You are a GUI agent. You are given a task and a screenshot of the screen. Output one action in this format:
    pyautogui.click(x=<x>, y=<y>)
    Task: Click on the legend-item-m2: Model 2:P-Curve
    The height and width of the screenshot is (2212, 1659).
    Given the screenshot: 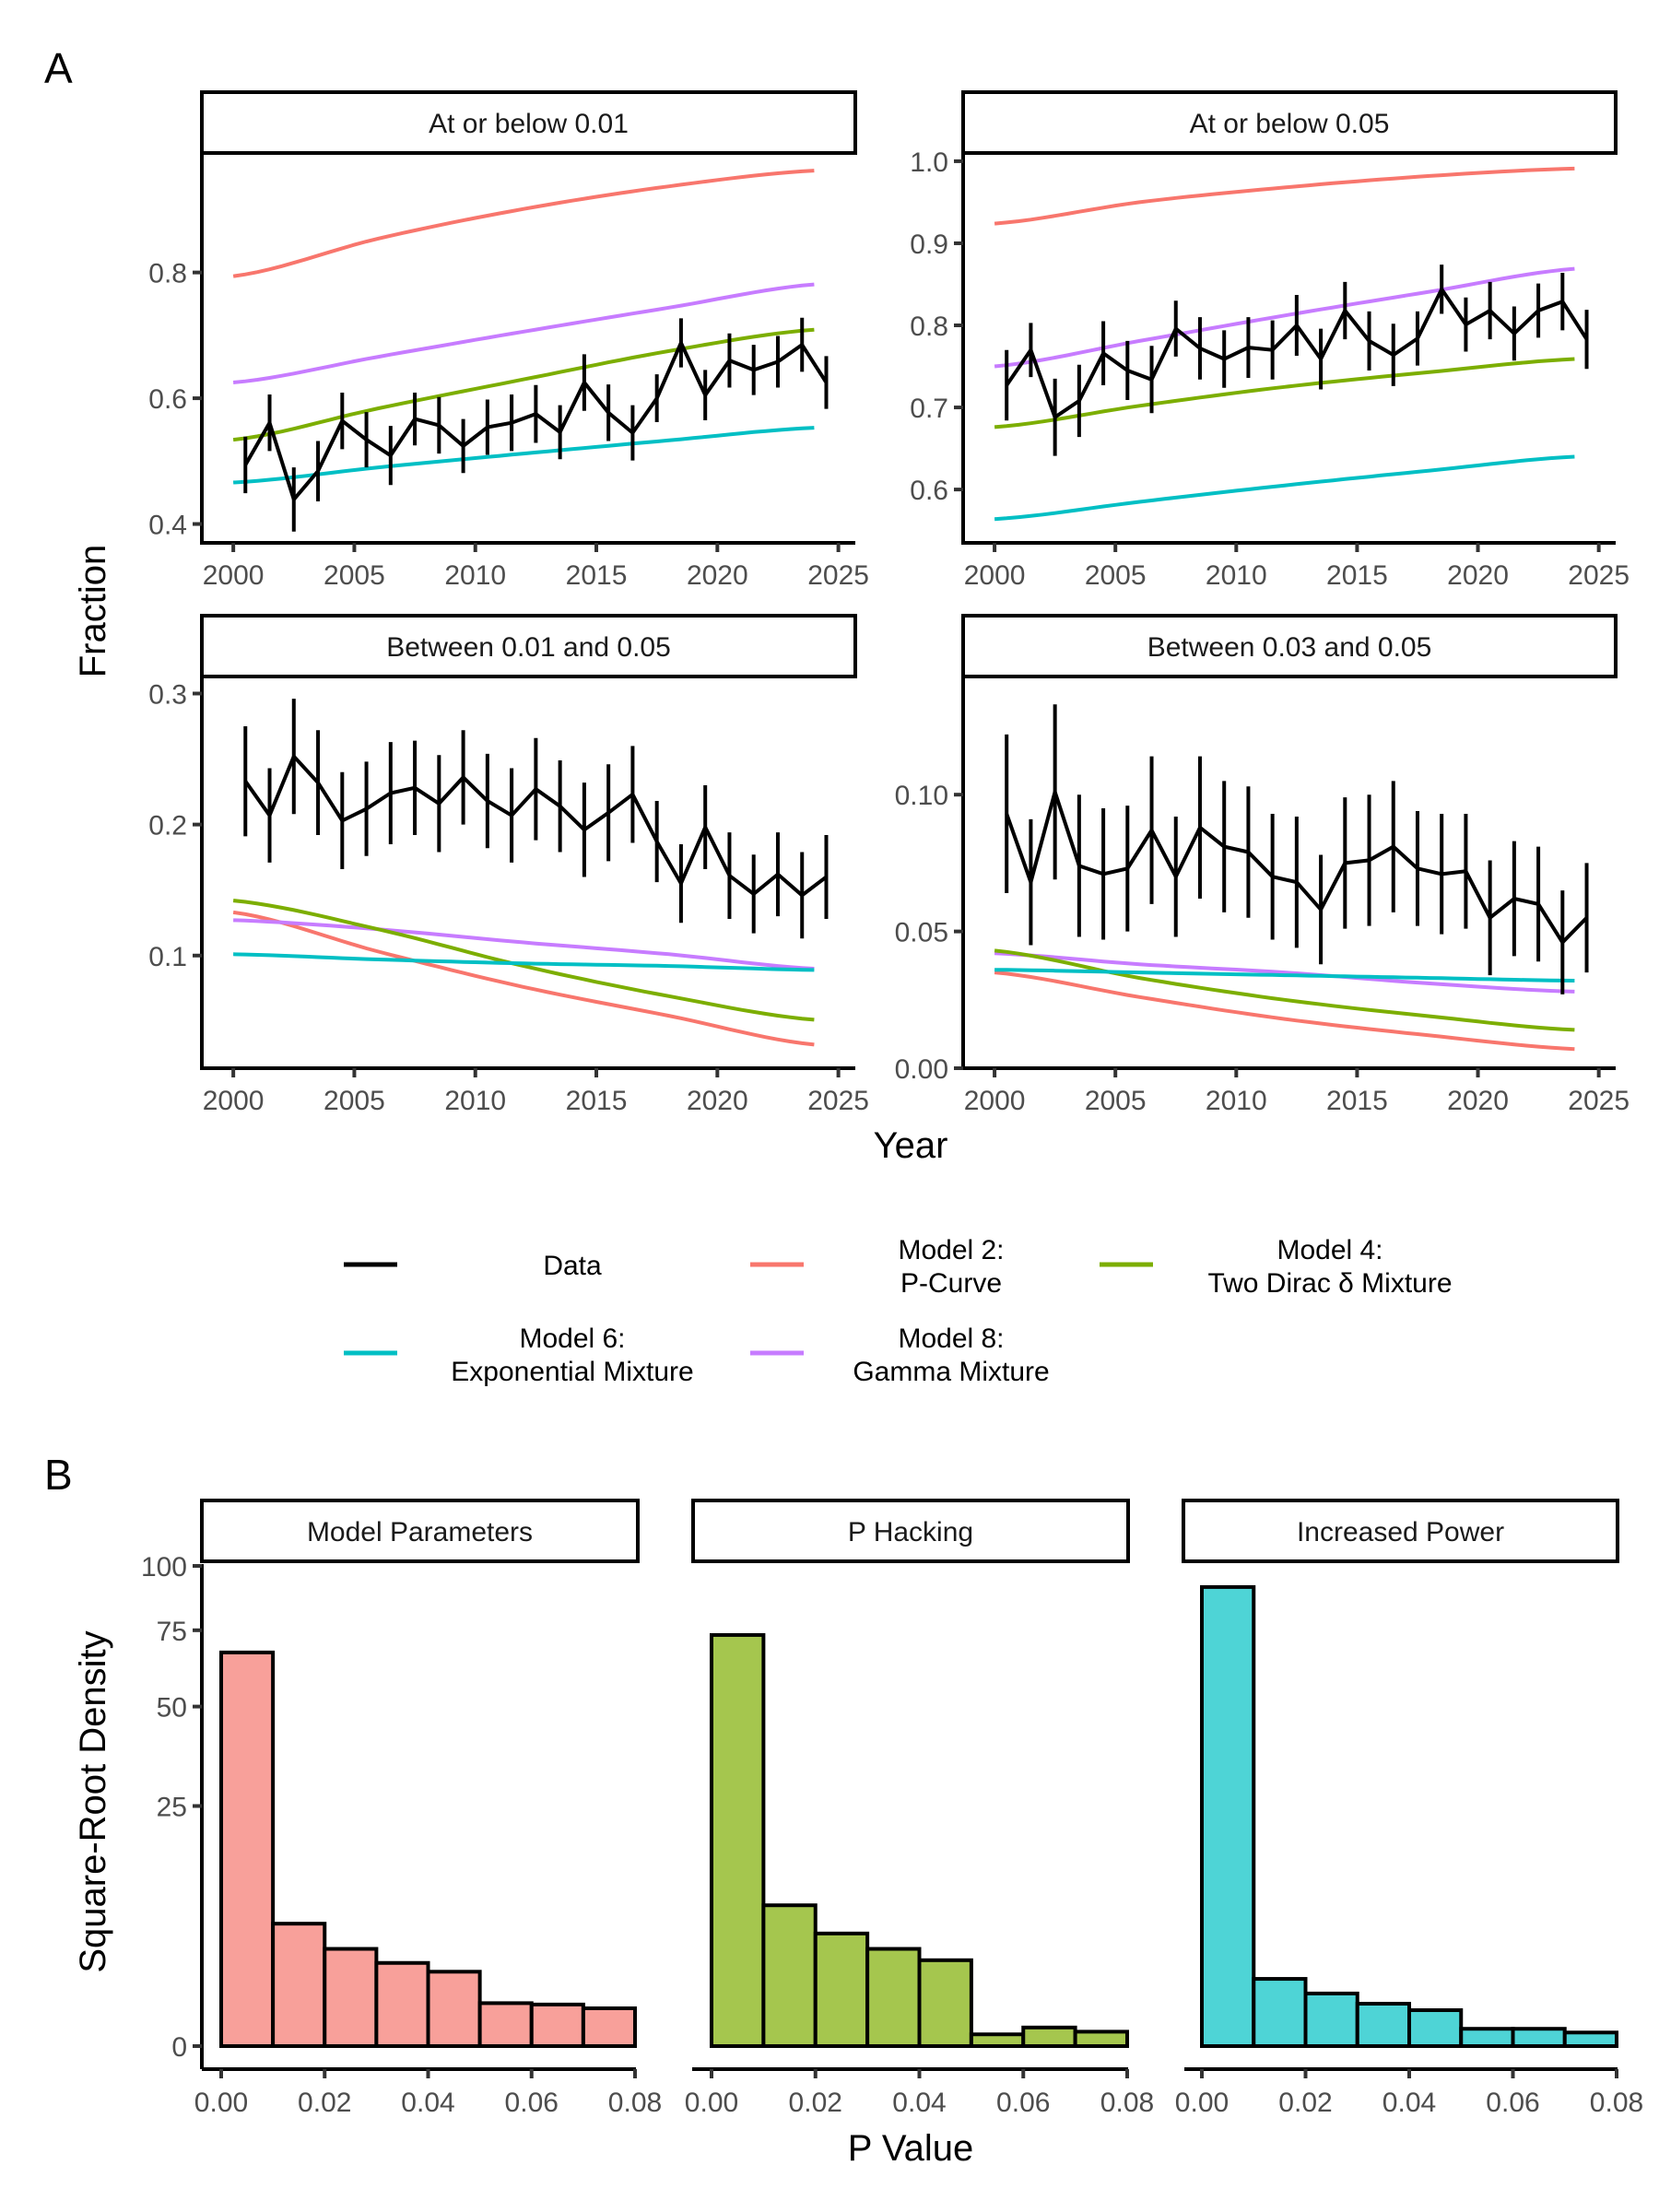 What is the action you would take?
    pyautogui.click(x=877, y=1267)
    